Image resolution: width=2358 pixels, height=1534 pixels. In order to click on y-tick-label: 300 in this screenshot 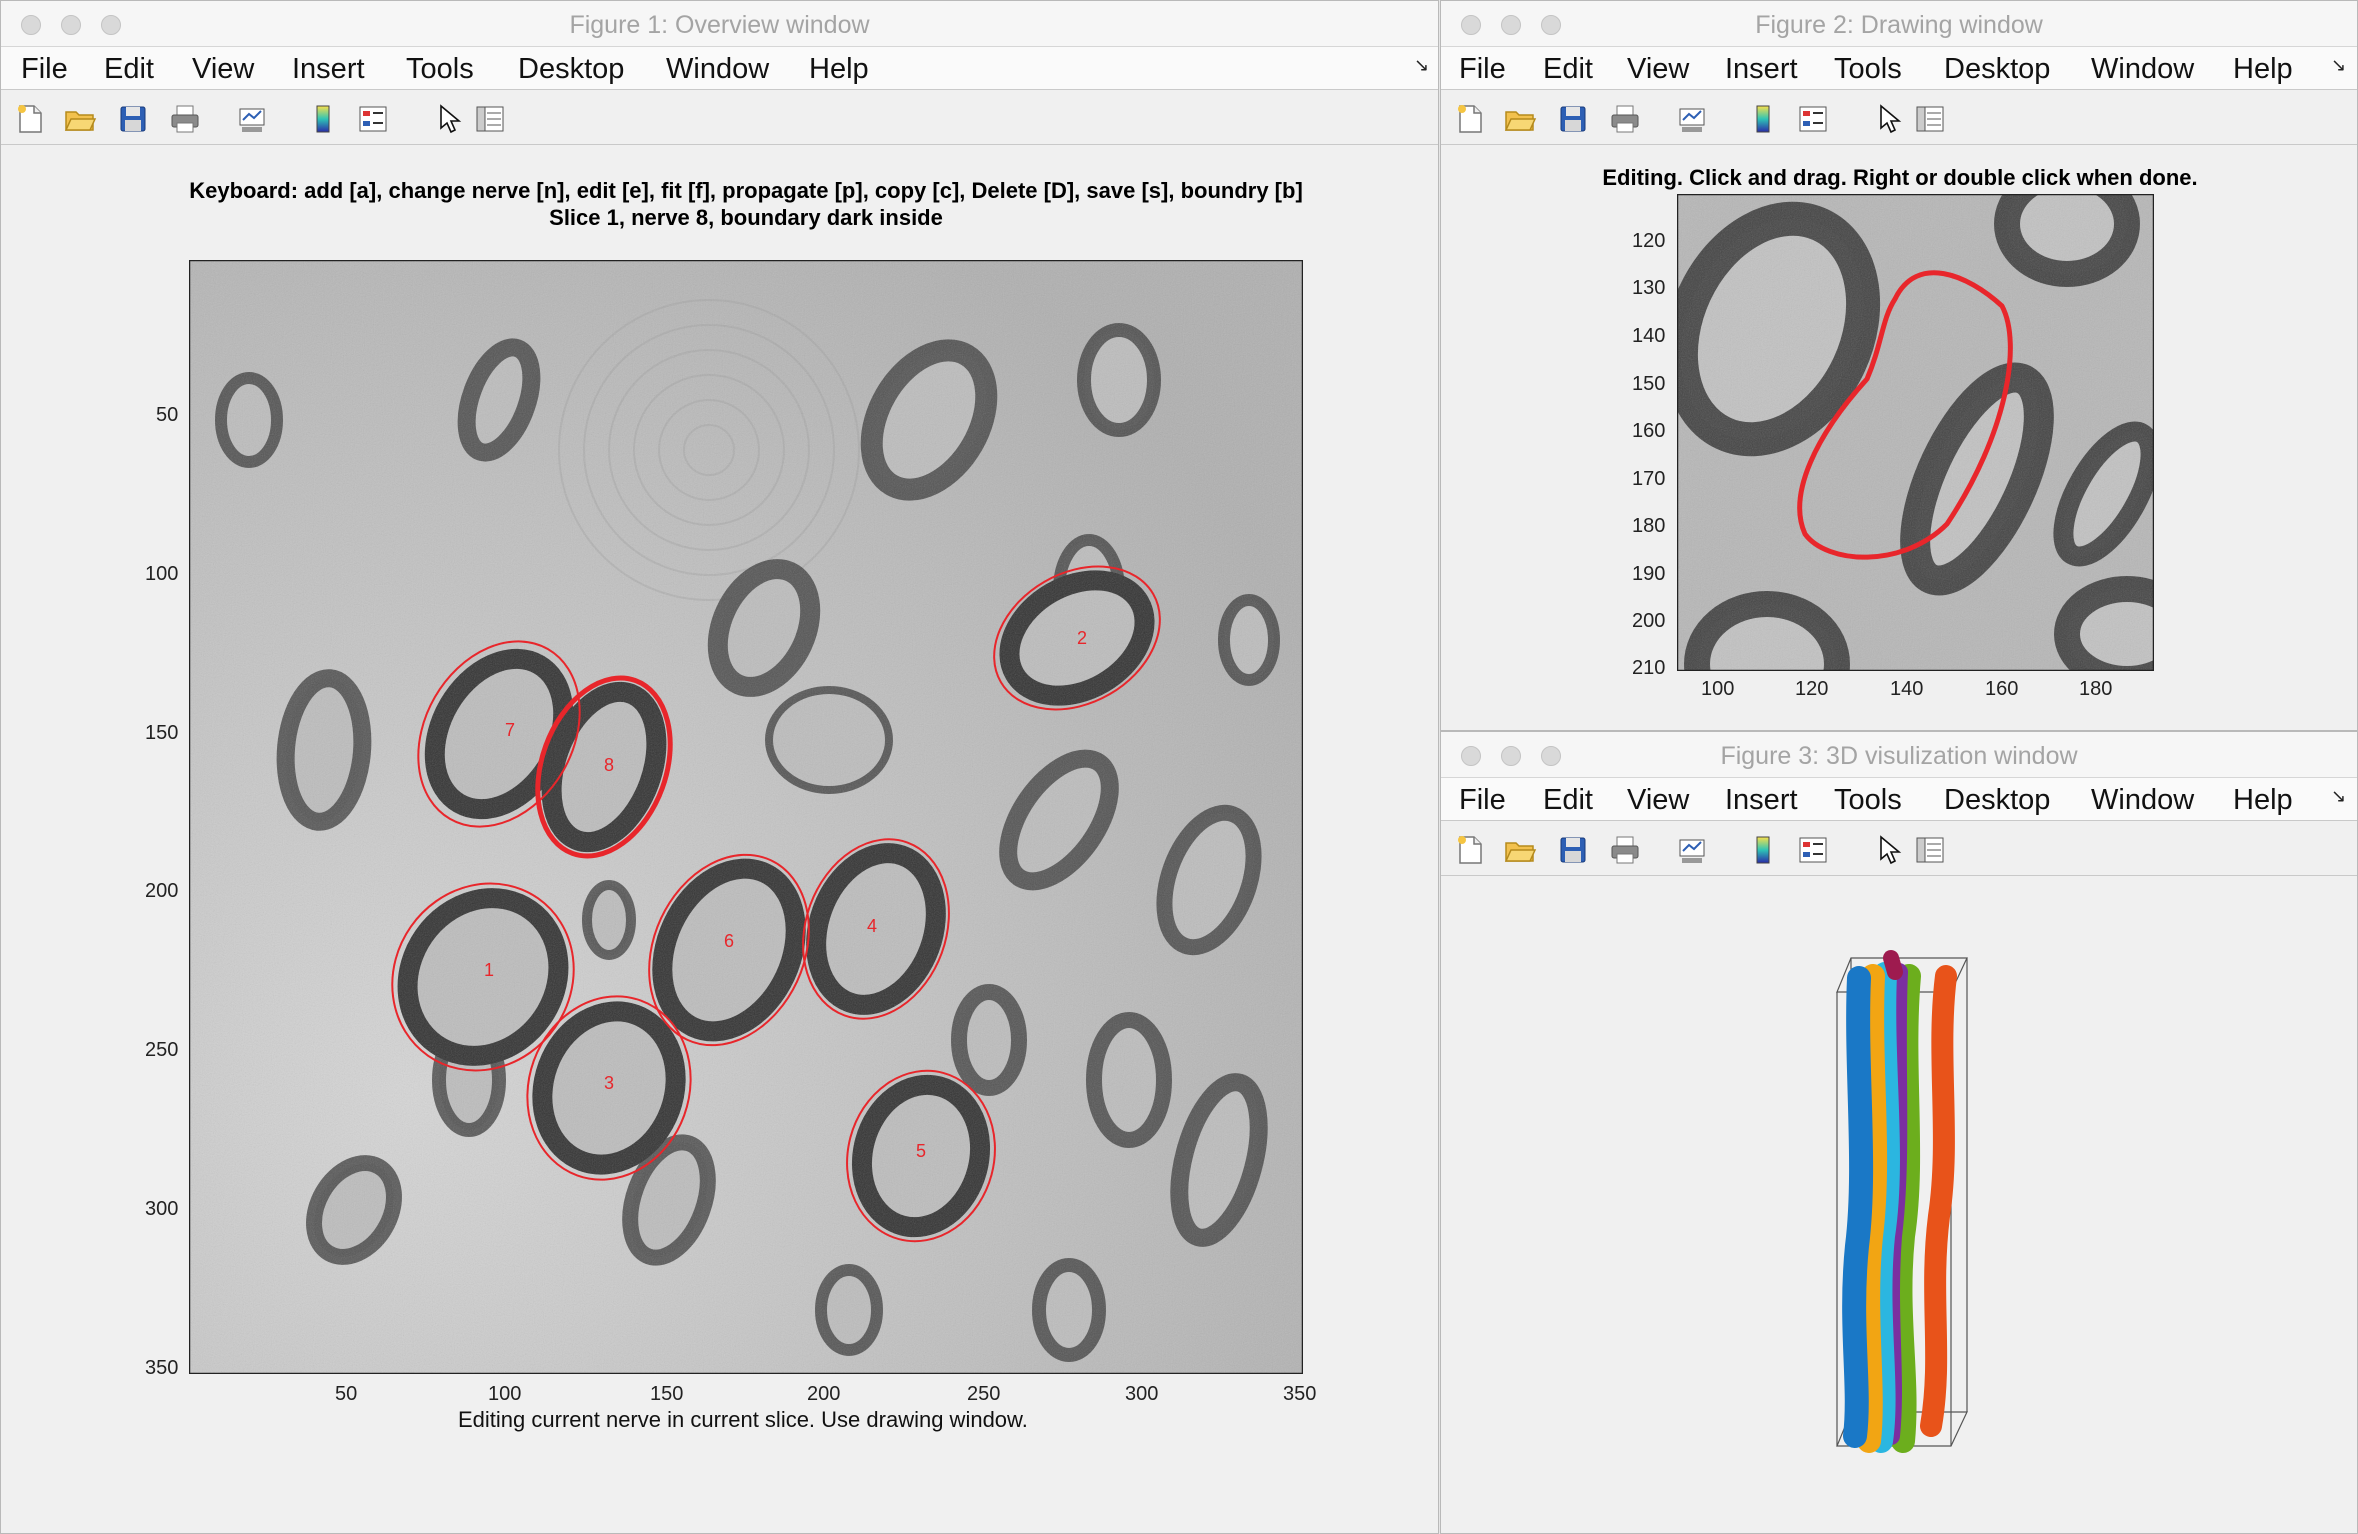, I will do `click(162, 1209)`.